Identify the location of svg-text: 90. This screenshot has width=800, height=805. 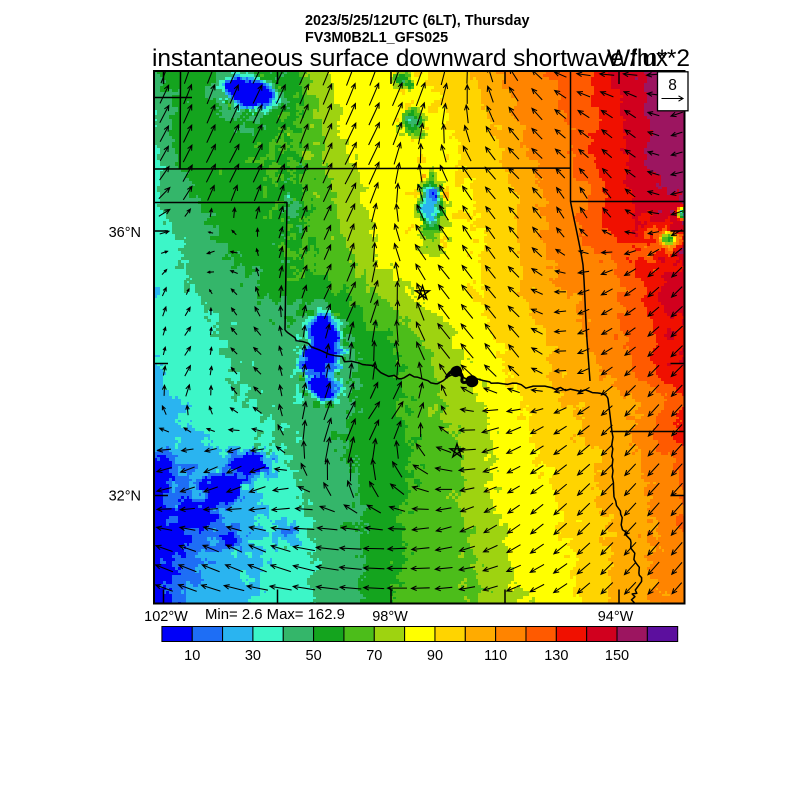
(435, 656).